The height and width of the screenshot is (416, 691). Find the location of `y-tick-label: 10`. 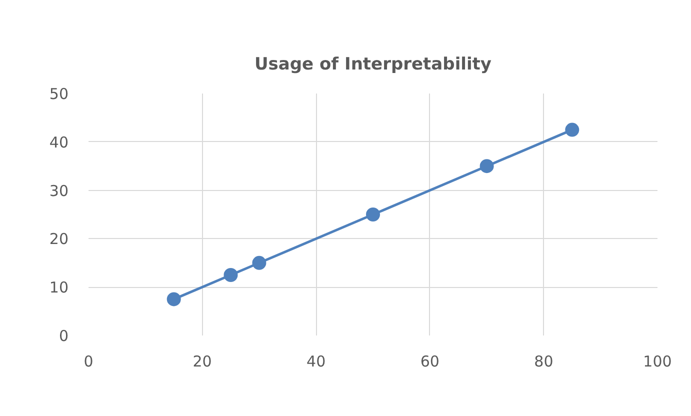

y-tick-label: 10 is located at coordinates (59, 287).